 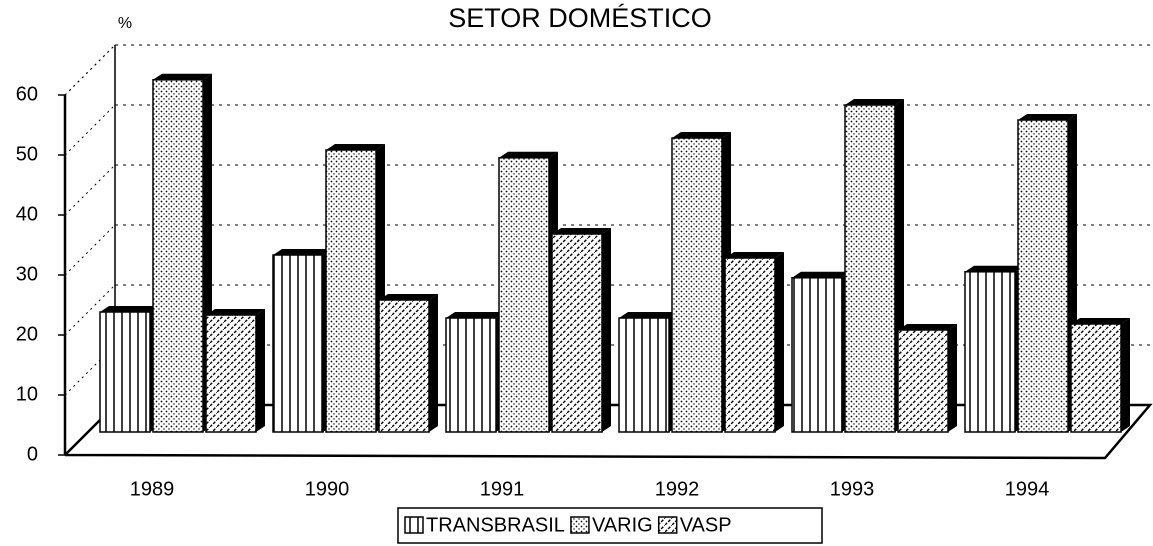 What do you see at coordinates (27, 334) in the screenshot?
I see `y-tick-label: 20` at bounding box center [27, 334].